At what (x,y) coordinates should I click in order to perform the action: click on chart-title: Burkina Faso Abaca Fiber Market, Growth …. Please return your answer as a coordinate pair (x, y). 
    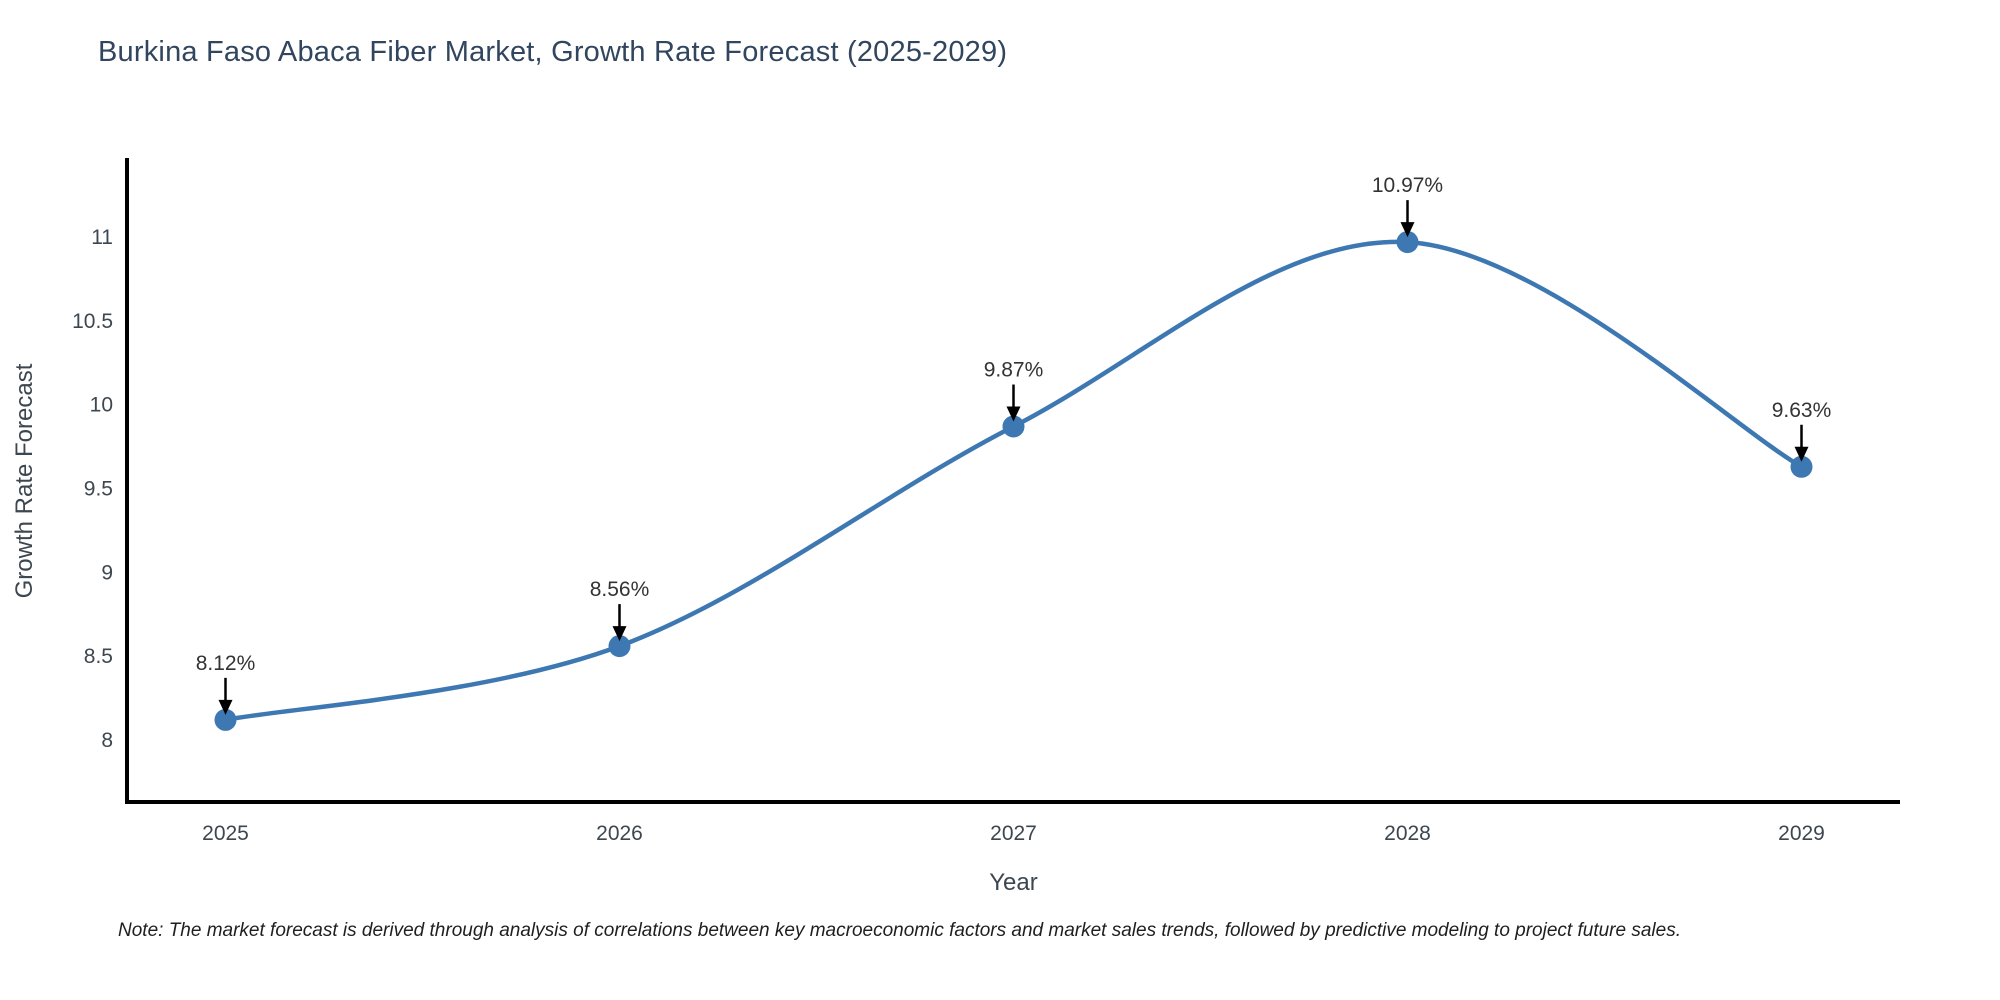
    Looking at the image, I should click on (553, 52).